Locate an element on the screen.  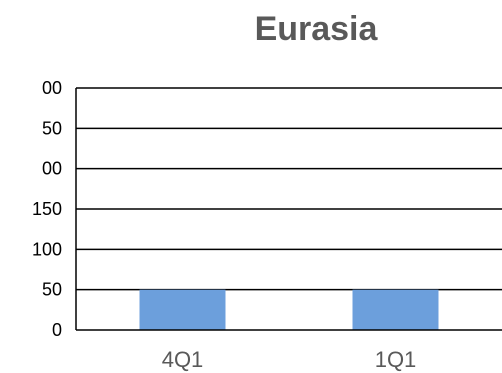
x-tick-label: 1Q1 is located at coordinates (396, 359).